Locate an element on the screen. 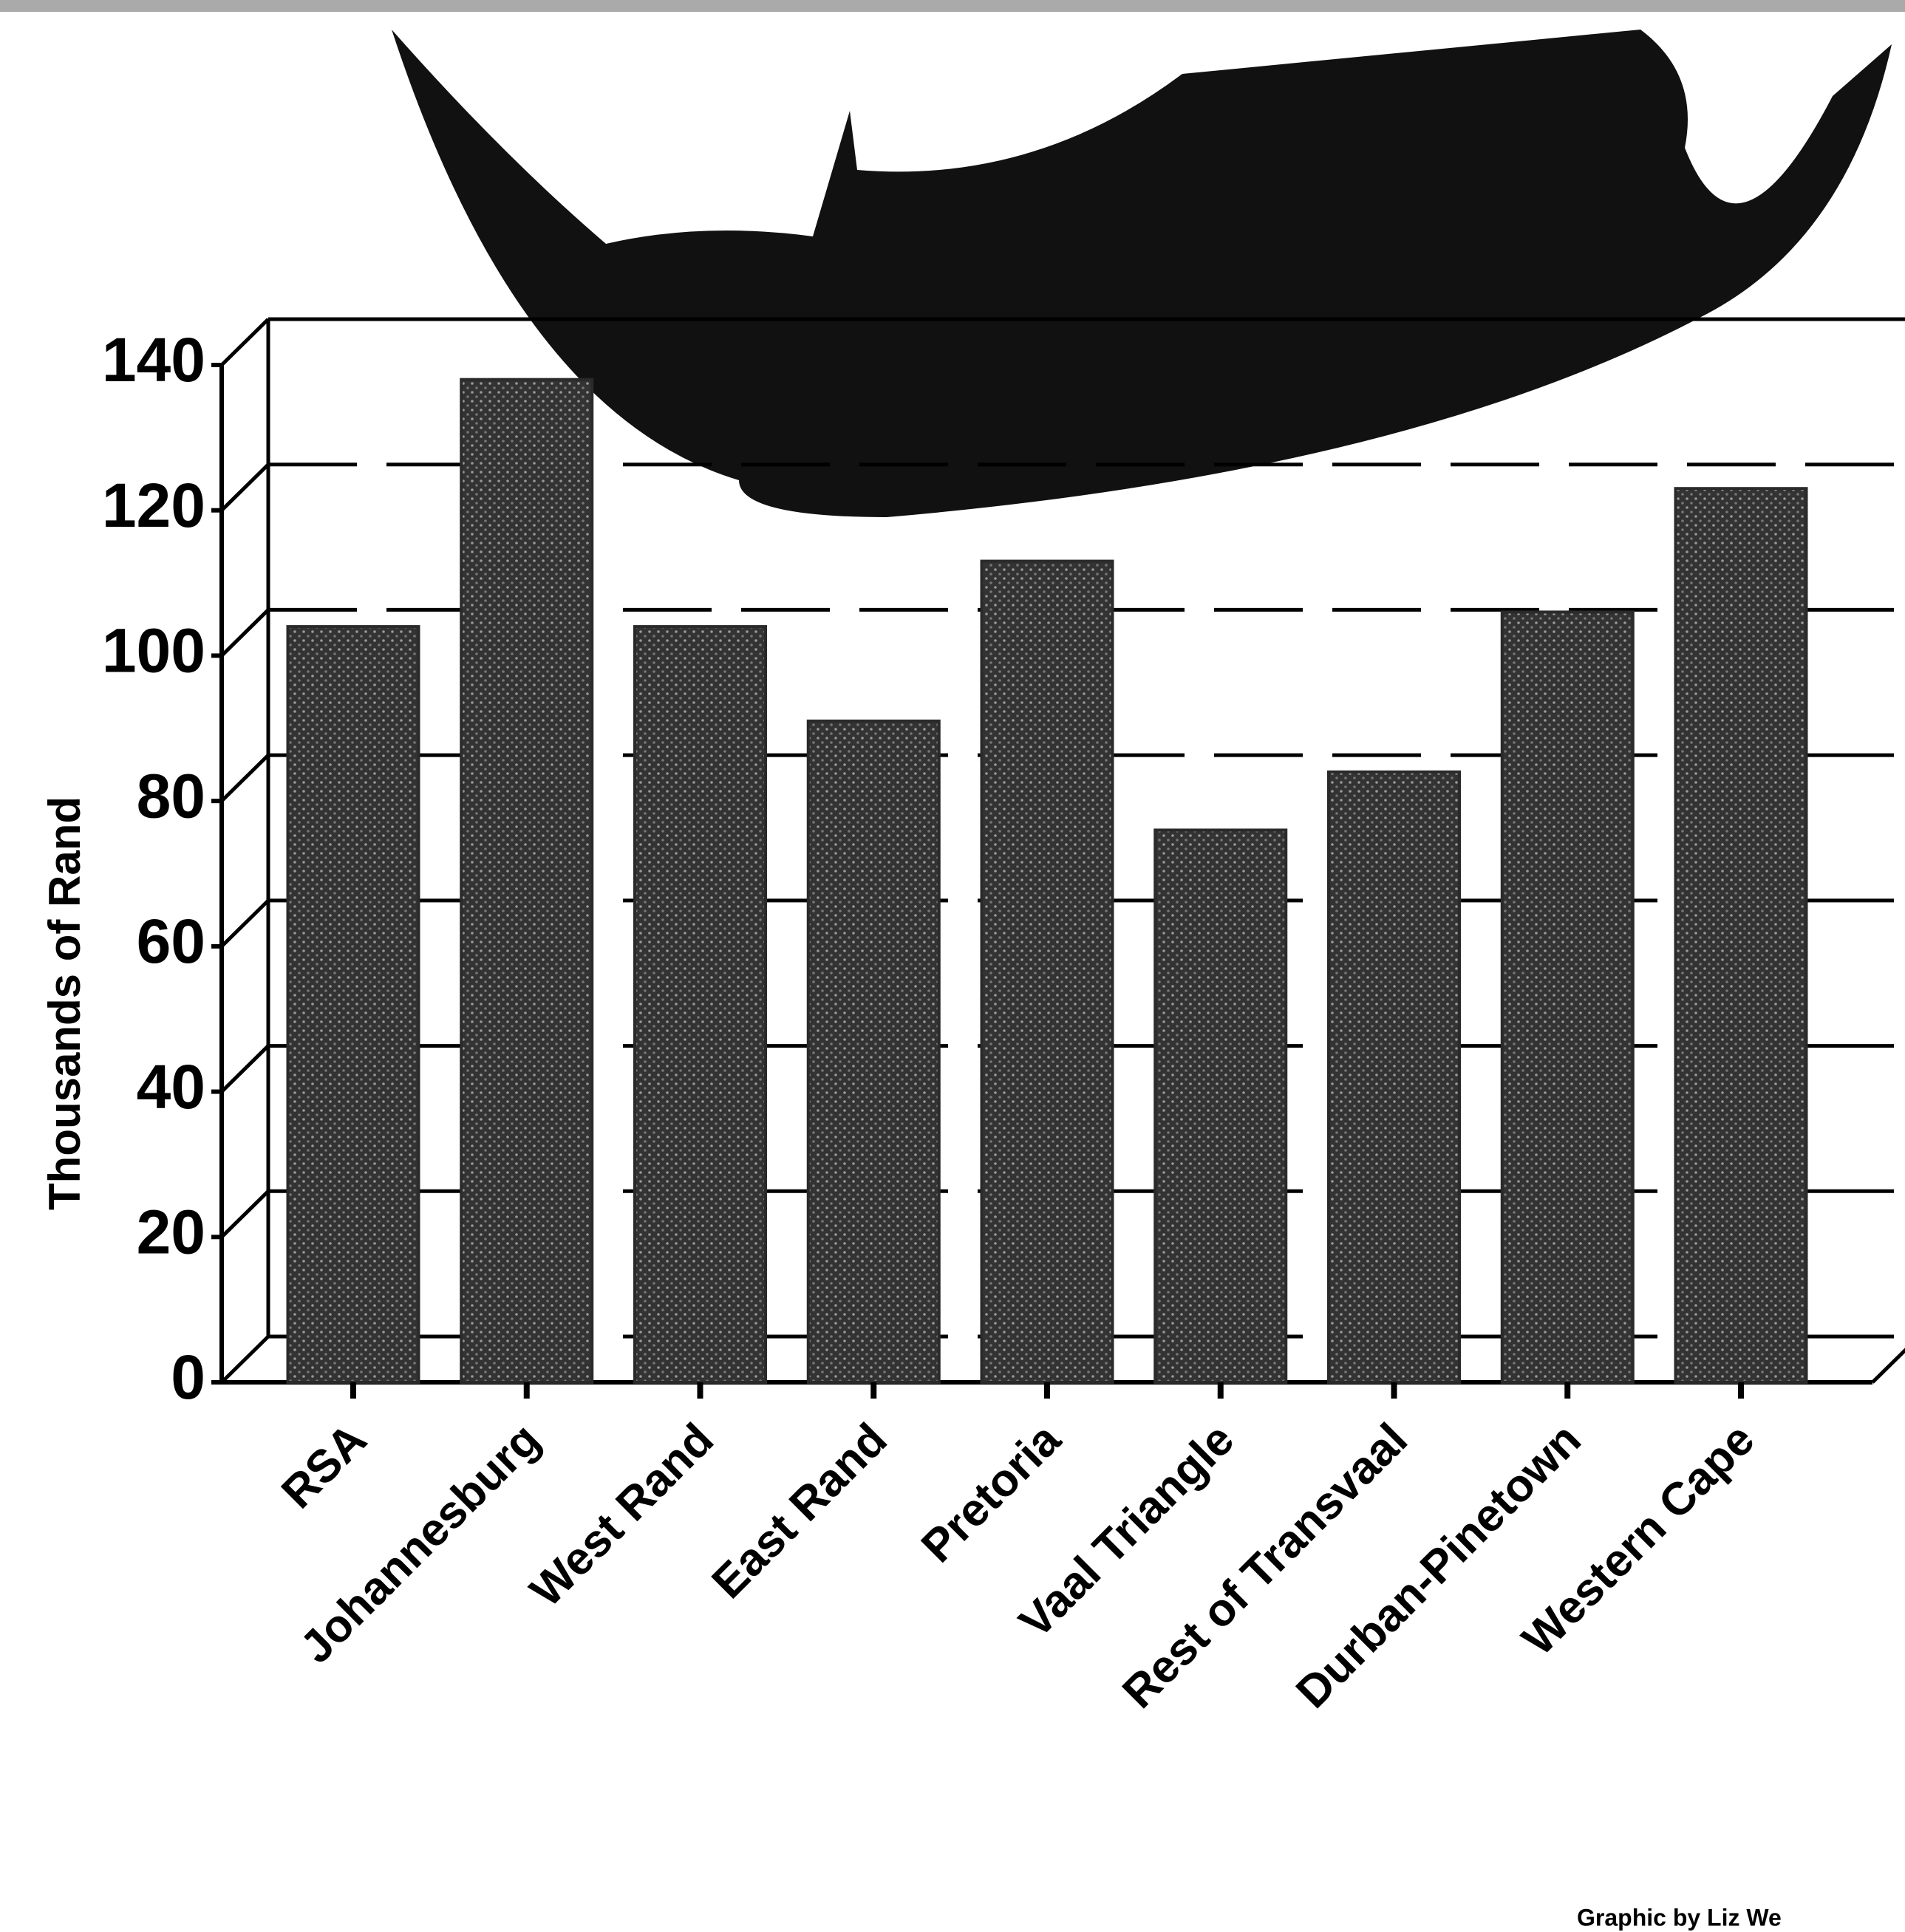 Image resolution: width=1905 pixels, height=1932 pixels. y-tick-label: 80 is located at coordinates (171, 796).